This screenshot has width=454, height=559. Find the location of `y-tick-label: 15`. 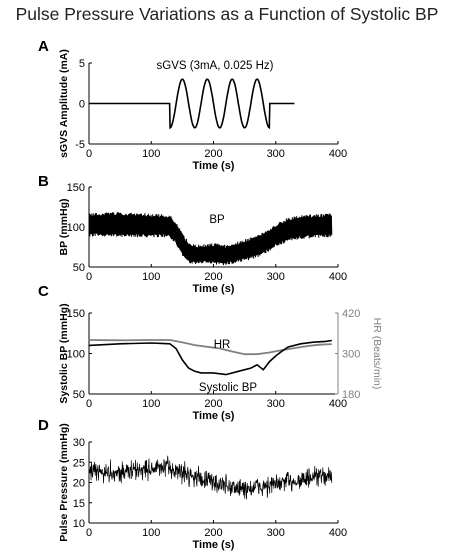

y-tick-label: 15 is located at coordinates (79, 504).